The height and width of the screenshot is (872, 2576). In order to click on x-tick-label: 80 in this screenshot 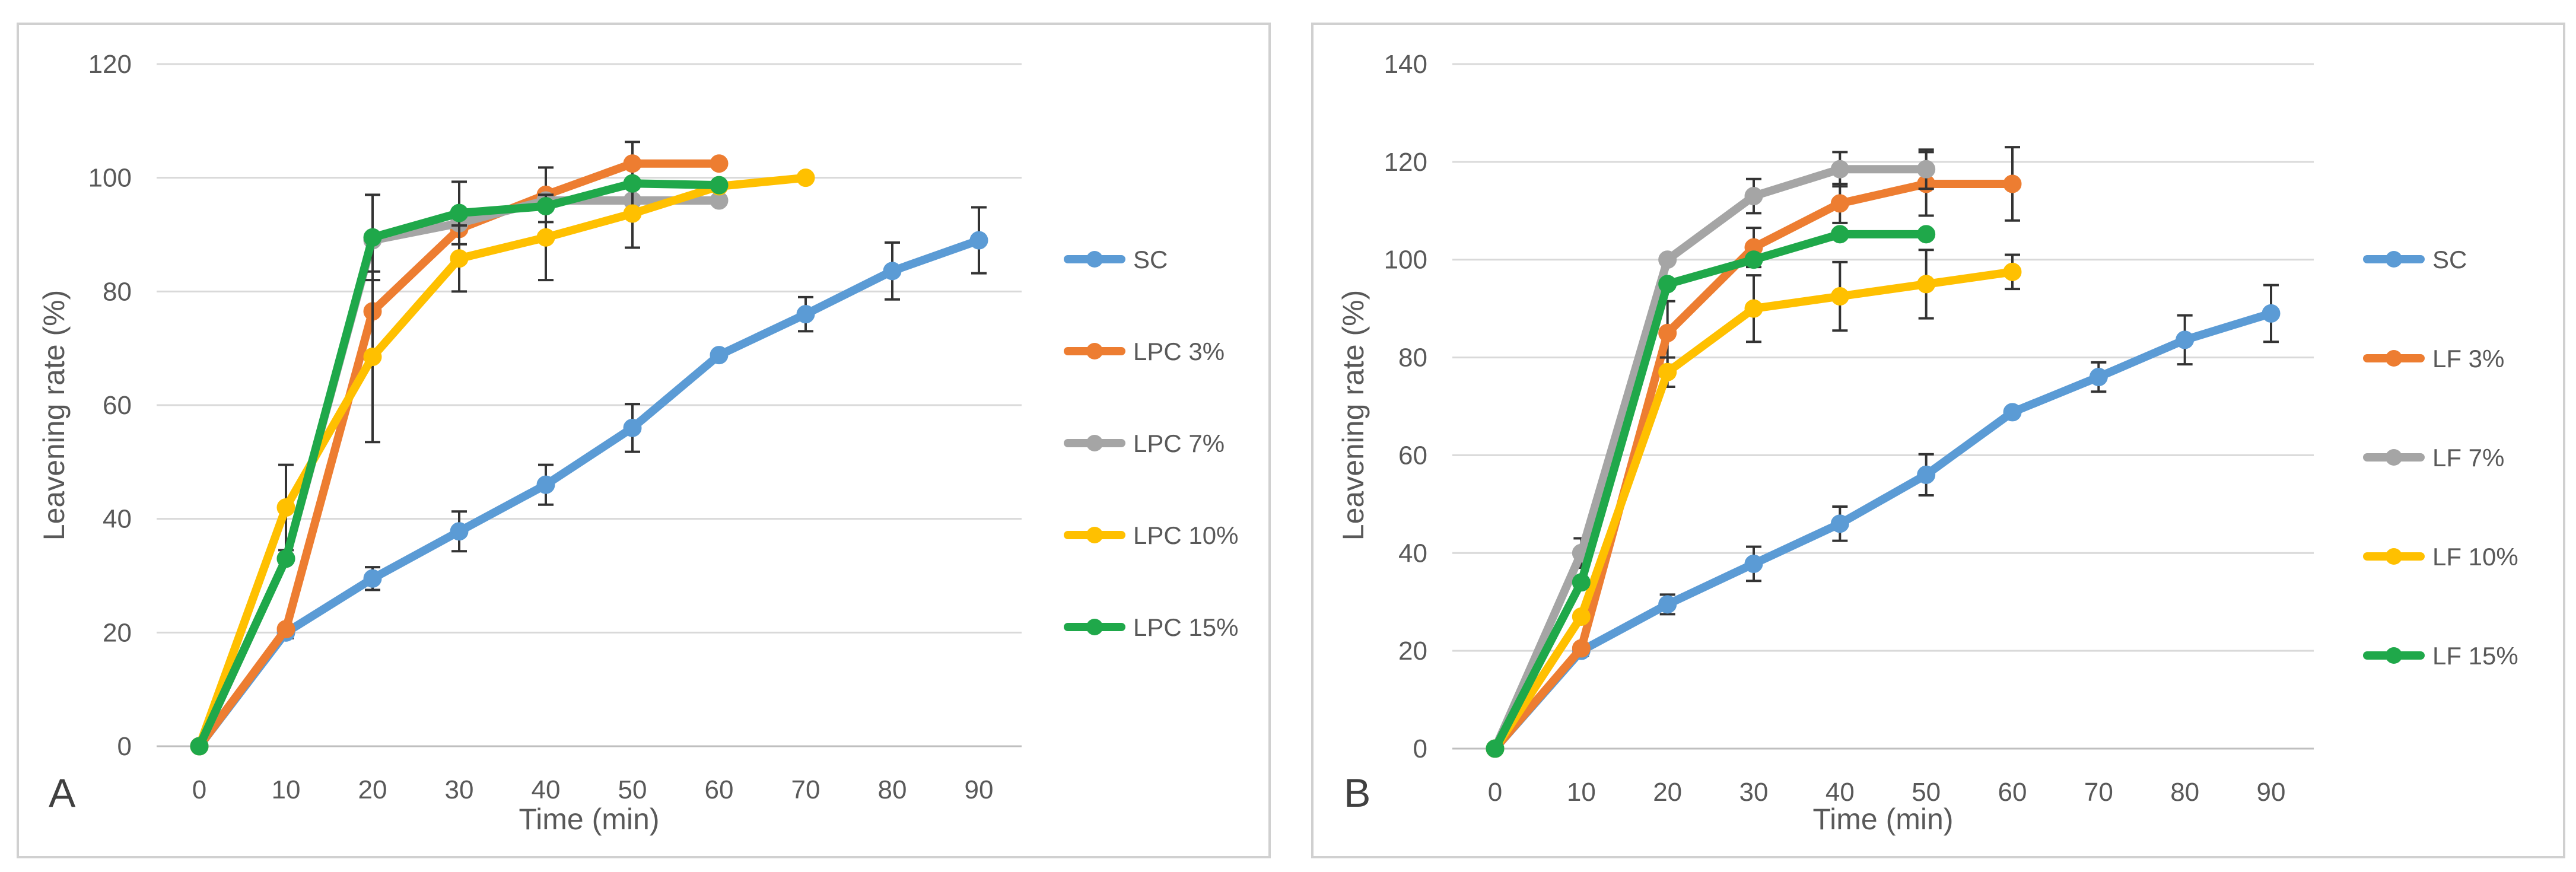, I will do `click(2184, 792)`.